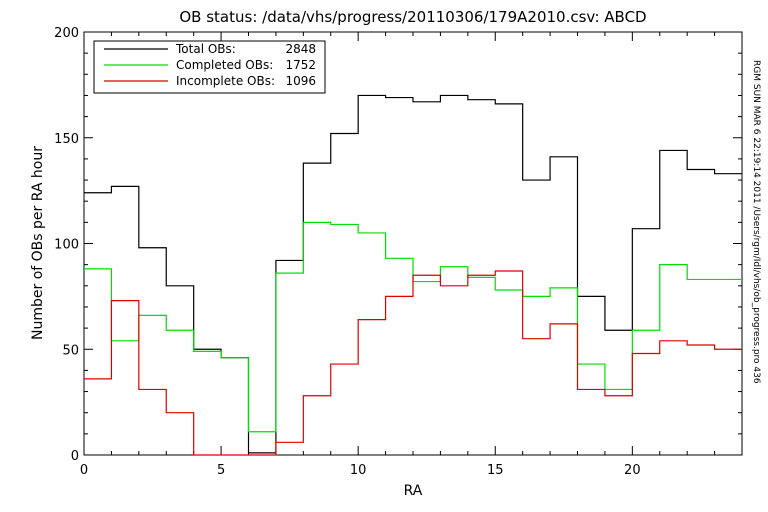 The height and width of the screenshot is (512, 768). What do you see at coordinates (66, 33) in the screenshot?
I see `y-tick-label: 200` at bounding box center [66, 33].